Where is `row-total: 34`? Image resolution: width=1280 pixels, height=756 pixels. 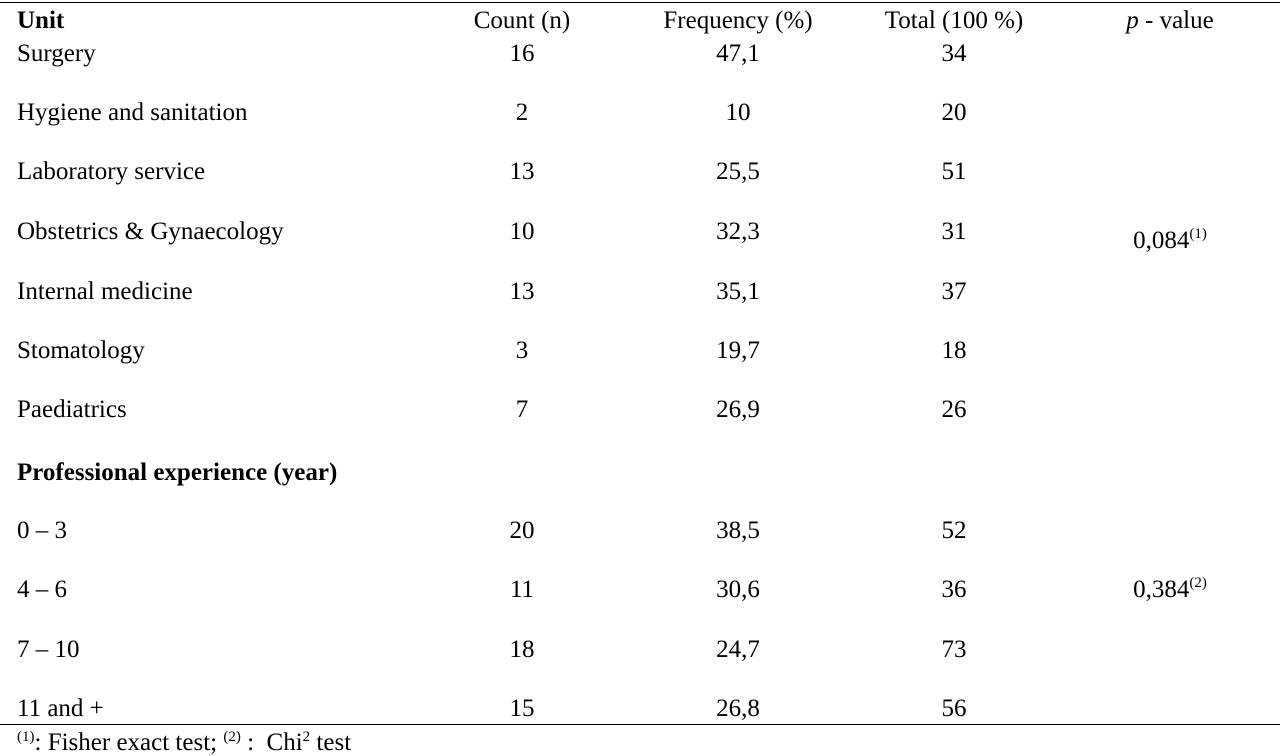 row-total: 34 is located at coordinates (954, 53).